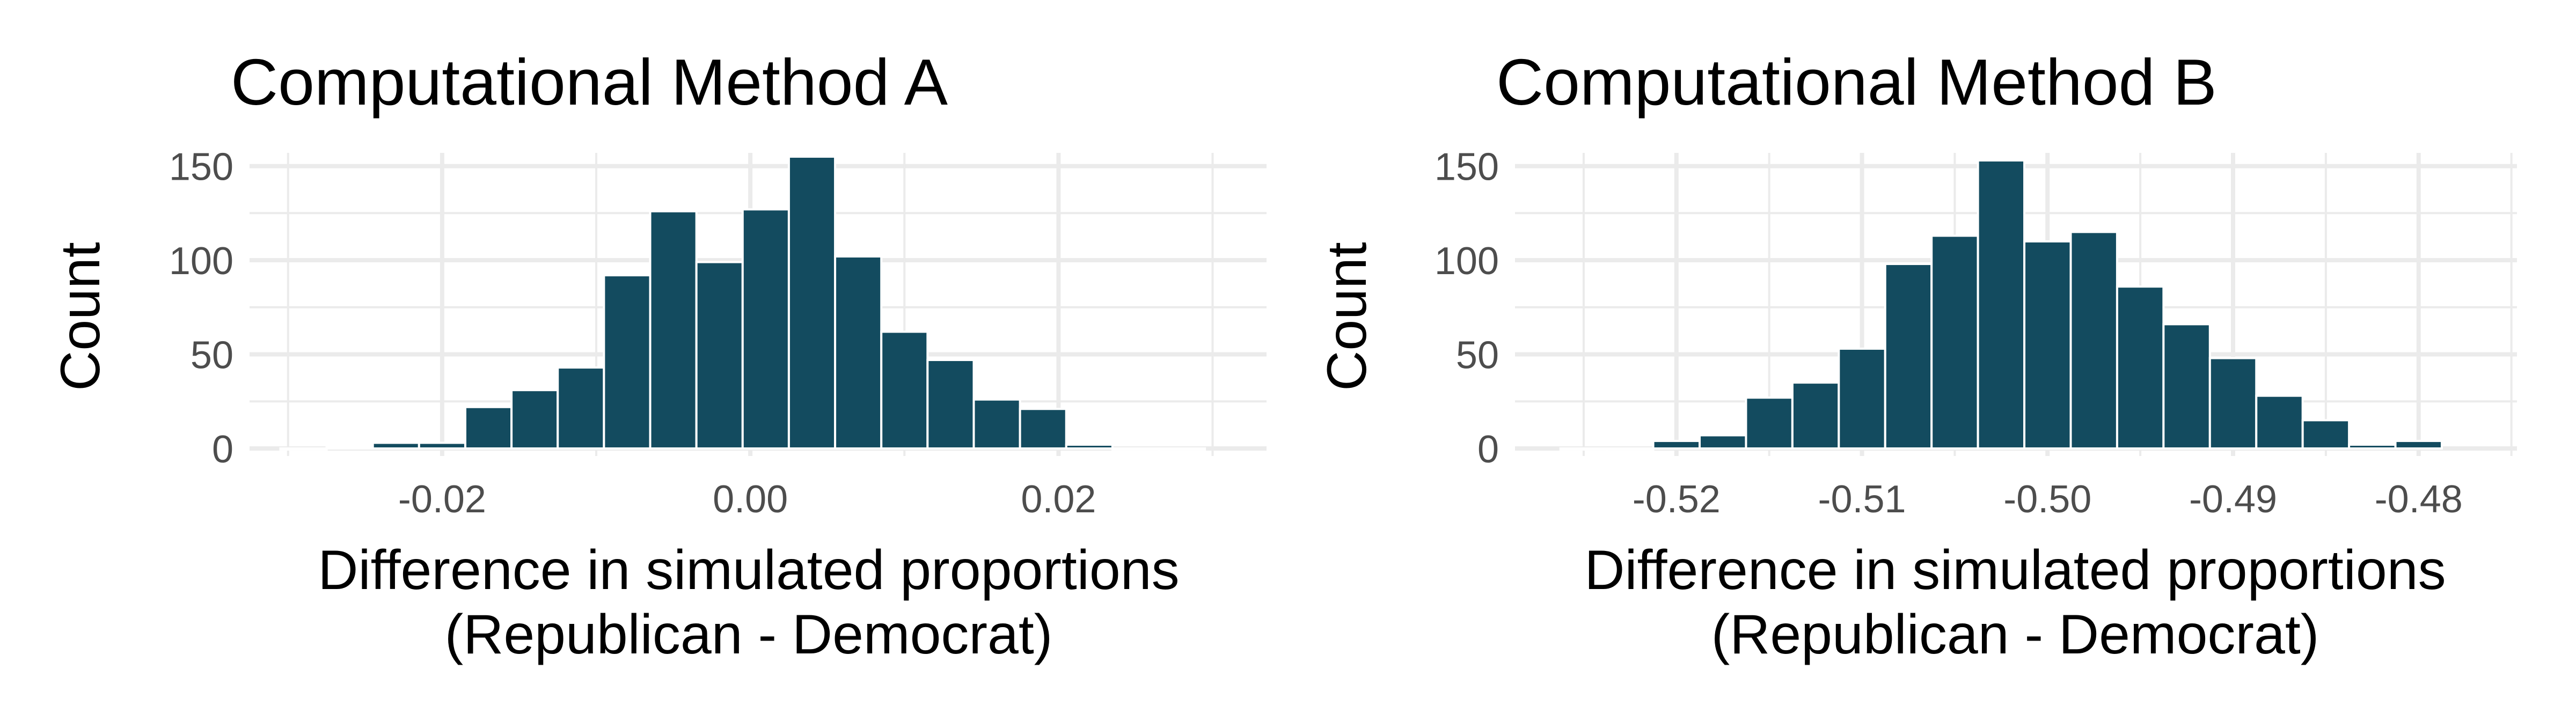  What do you see at coordinates (1856, 83) in the screenshot?
I see `panel-title: Computational Method B` at bounding box center [1856, 83].